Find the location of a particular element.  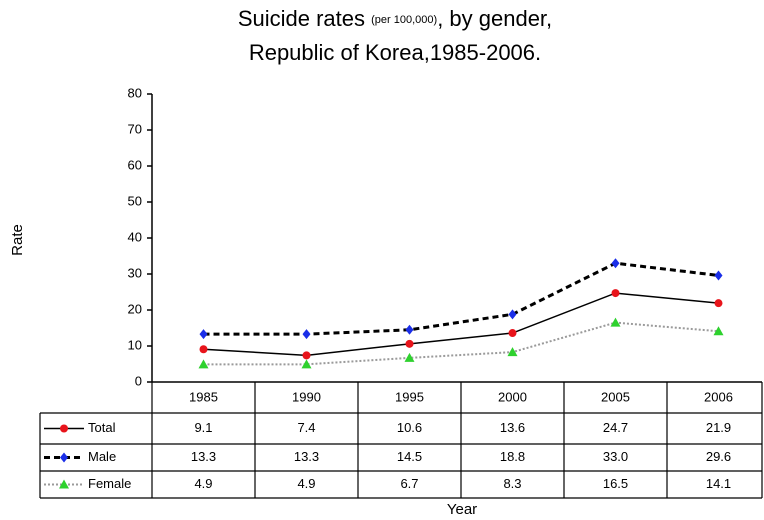

chart-title-line: Suicide rates (per 100,000), by gender, is located at coordinates (395, 18).